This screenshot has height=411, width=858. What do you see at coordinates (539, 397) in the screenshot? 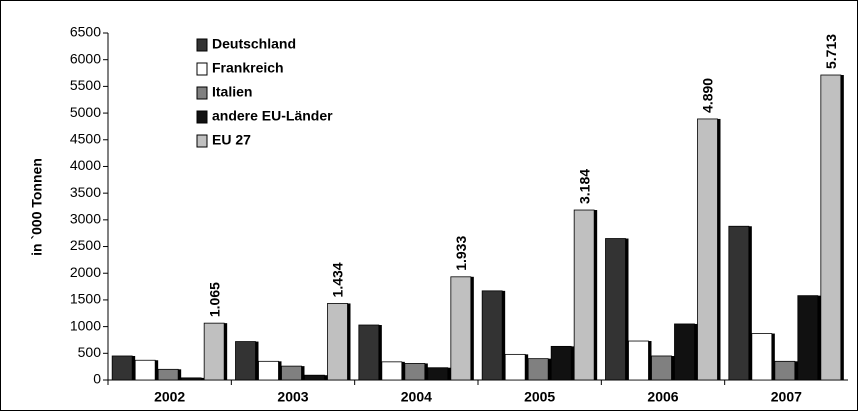
I see `x-tick-label: 2005` at bounding box center [539, 397].